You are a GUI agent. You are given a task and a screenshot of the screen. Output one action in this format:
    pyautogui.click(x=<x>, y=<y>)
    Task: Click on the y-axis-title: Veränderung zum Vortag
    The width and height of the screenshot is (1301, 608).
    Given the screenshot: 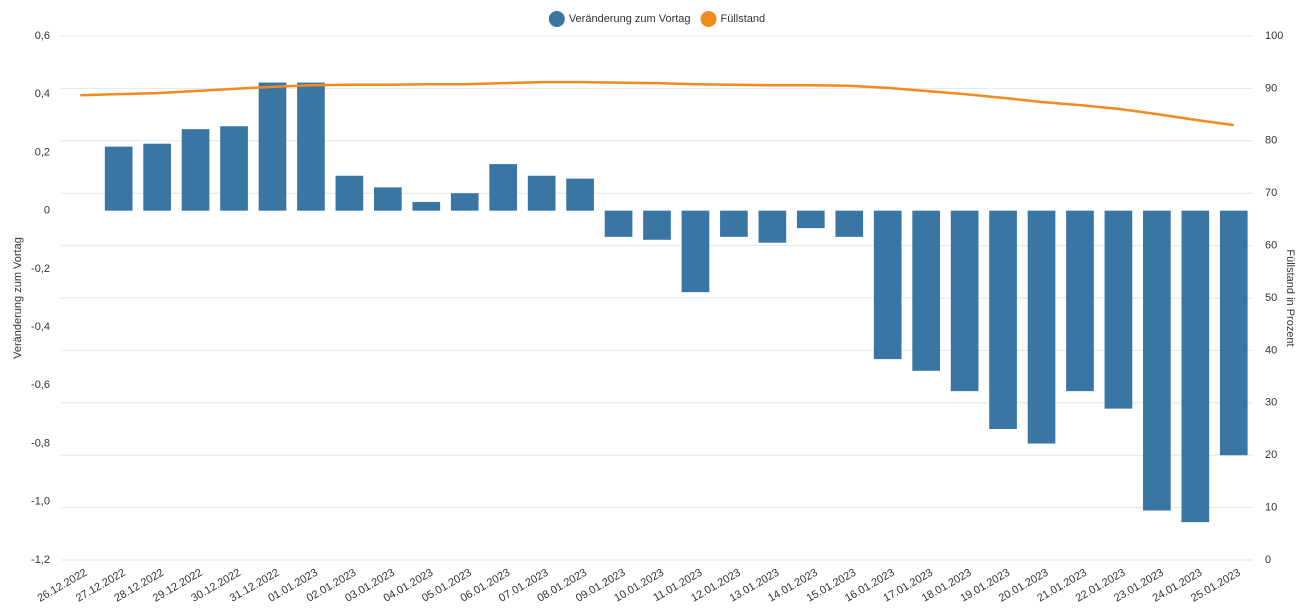 What is the action you would take?
    pyautogui.click(x=18, y=298)
    